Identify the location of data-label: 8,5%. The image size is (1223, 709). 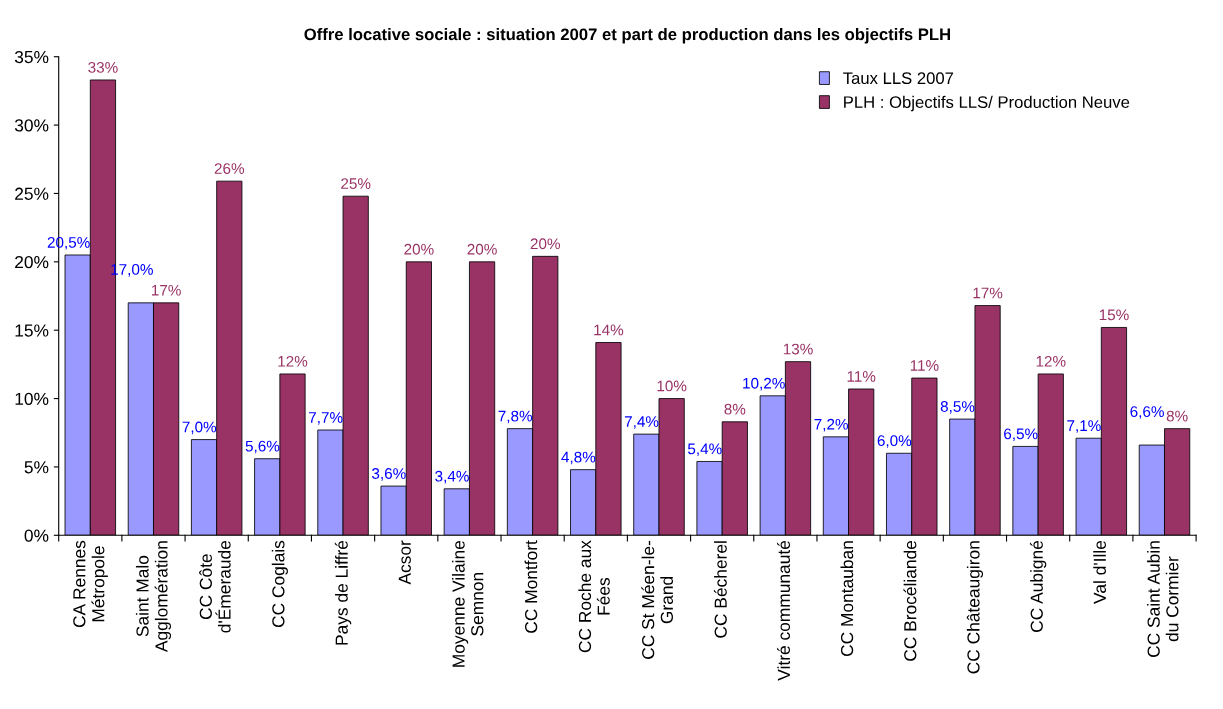
(957, 407).